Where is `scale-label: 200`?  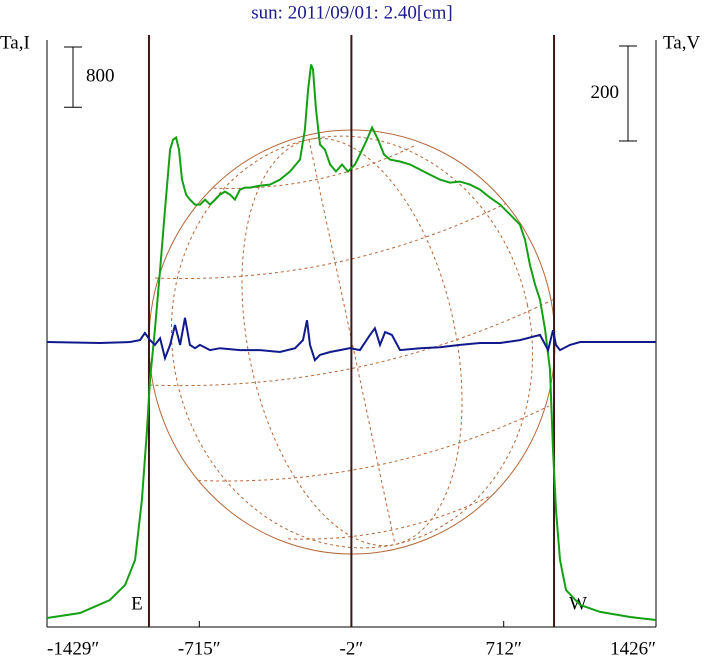 scale-label: 200 is located at coordinates (605, 92).